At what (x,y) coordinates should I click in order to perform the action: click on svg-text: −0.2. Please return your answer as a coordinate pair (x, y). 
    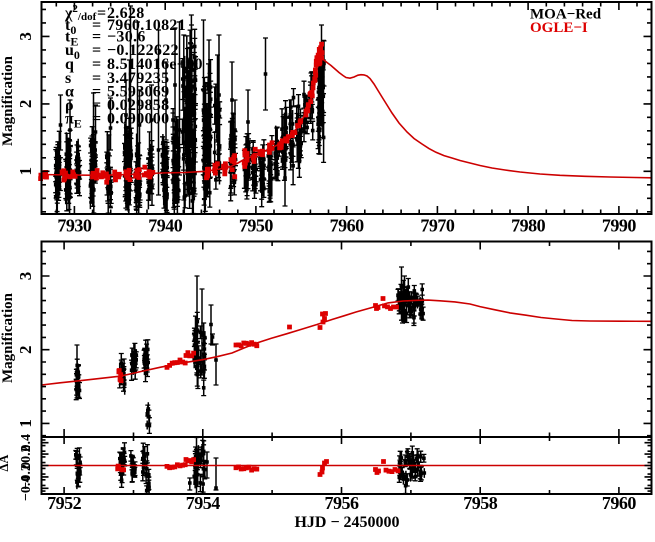
    Looking at the image, I should click on (26, 476).